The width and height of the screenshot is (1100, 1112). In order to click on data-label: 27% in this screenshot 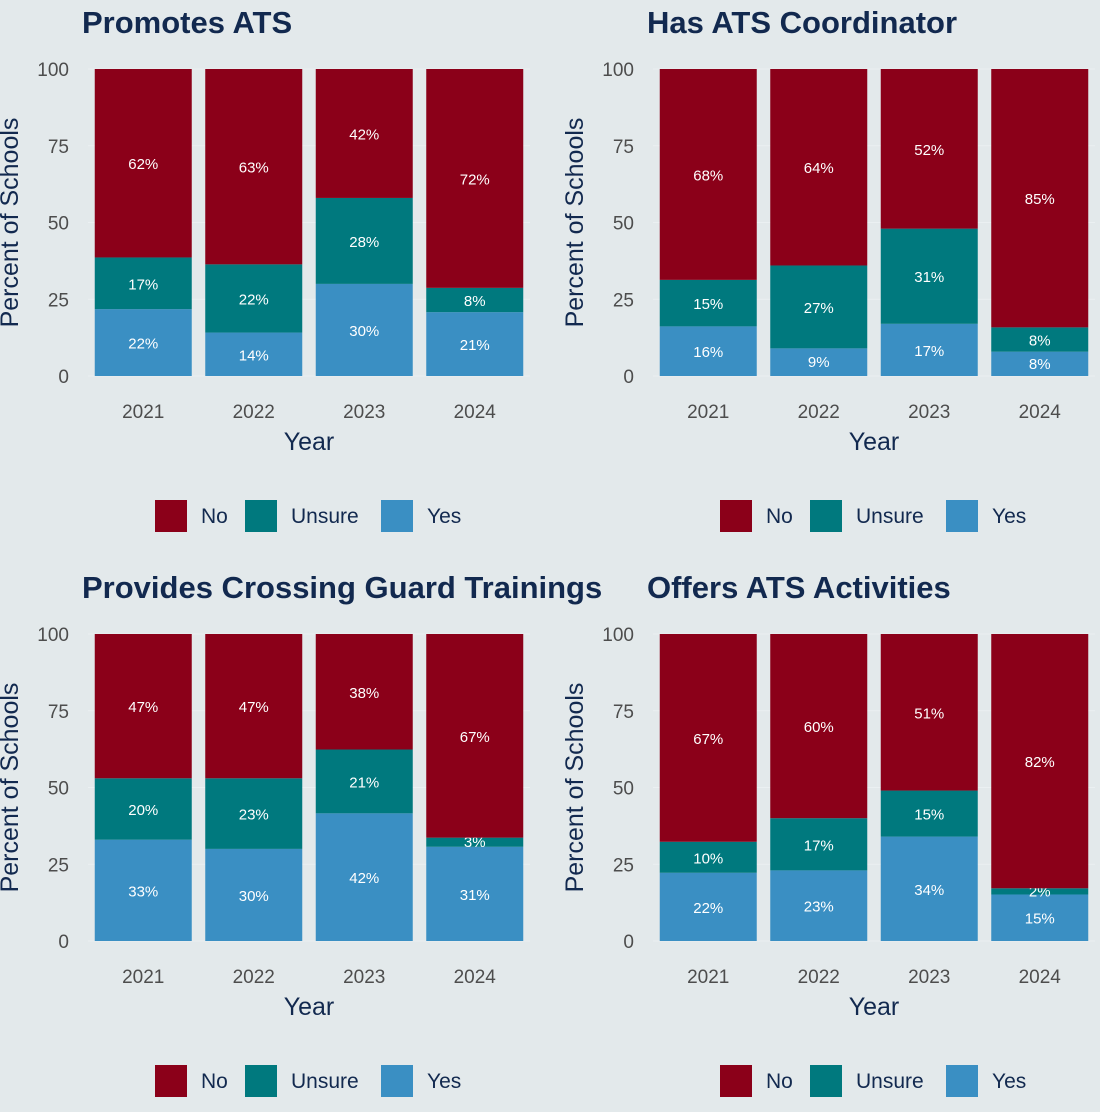, I will do `click(819, 308)`.